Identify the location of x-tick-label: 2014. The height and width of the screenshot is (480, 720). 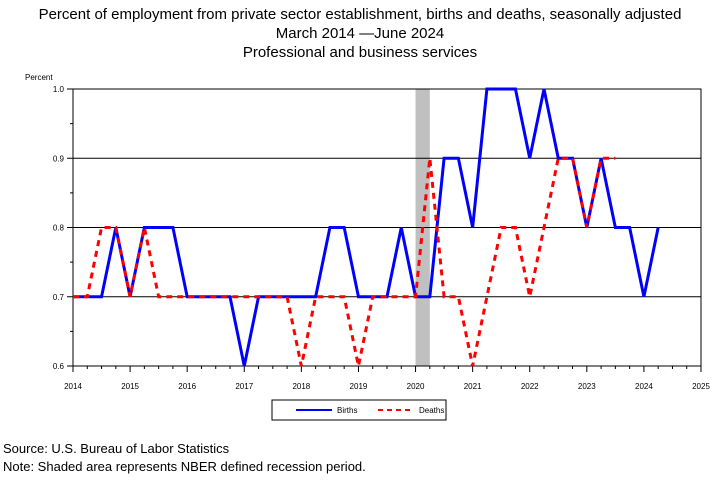
(73, 386).